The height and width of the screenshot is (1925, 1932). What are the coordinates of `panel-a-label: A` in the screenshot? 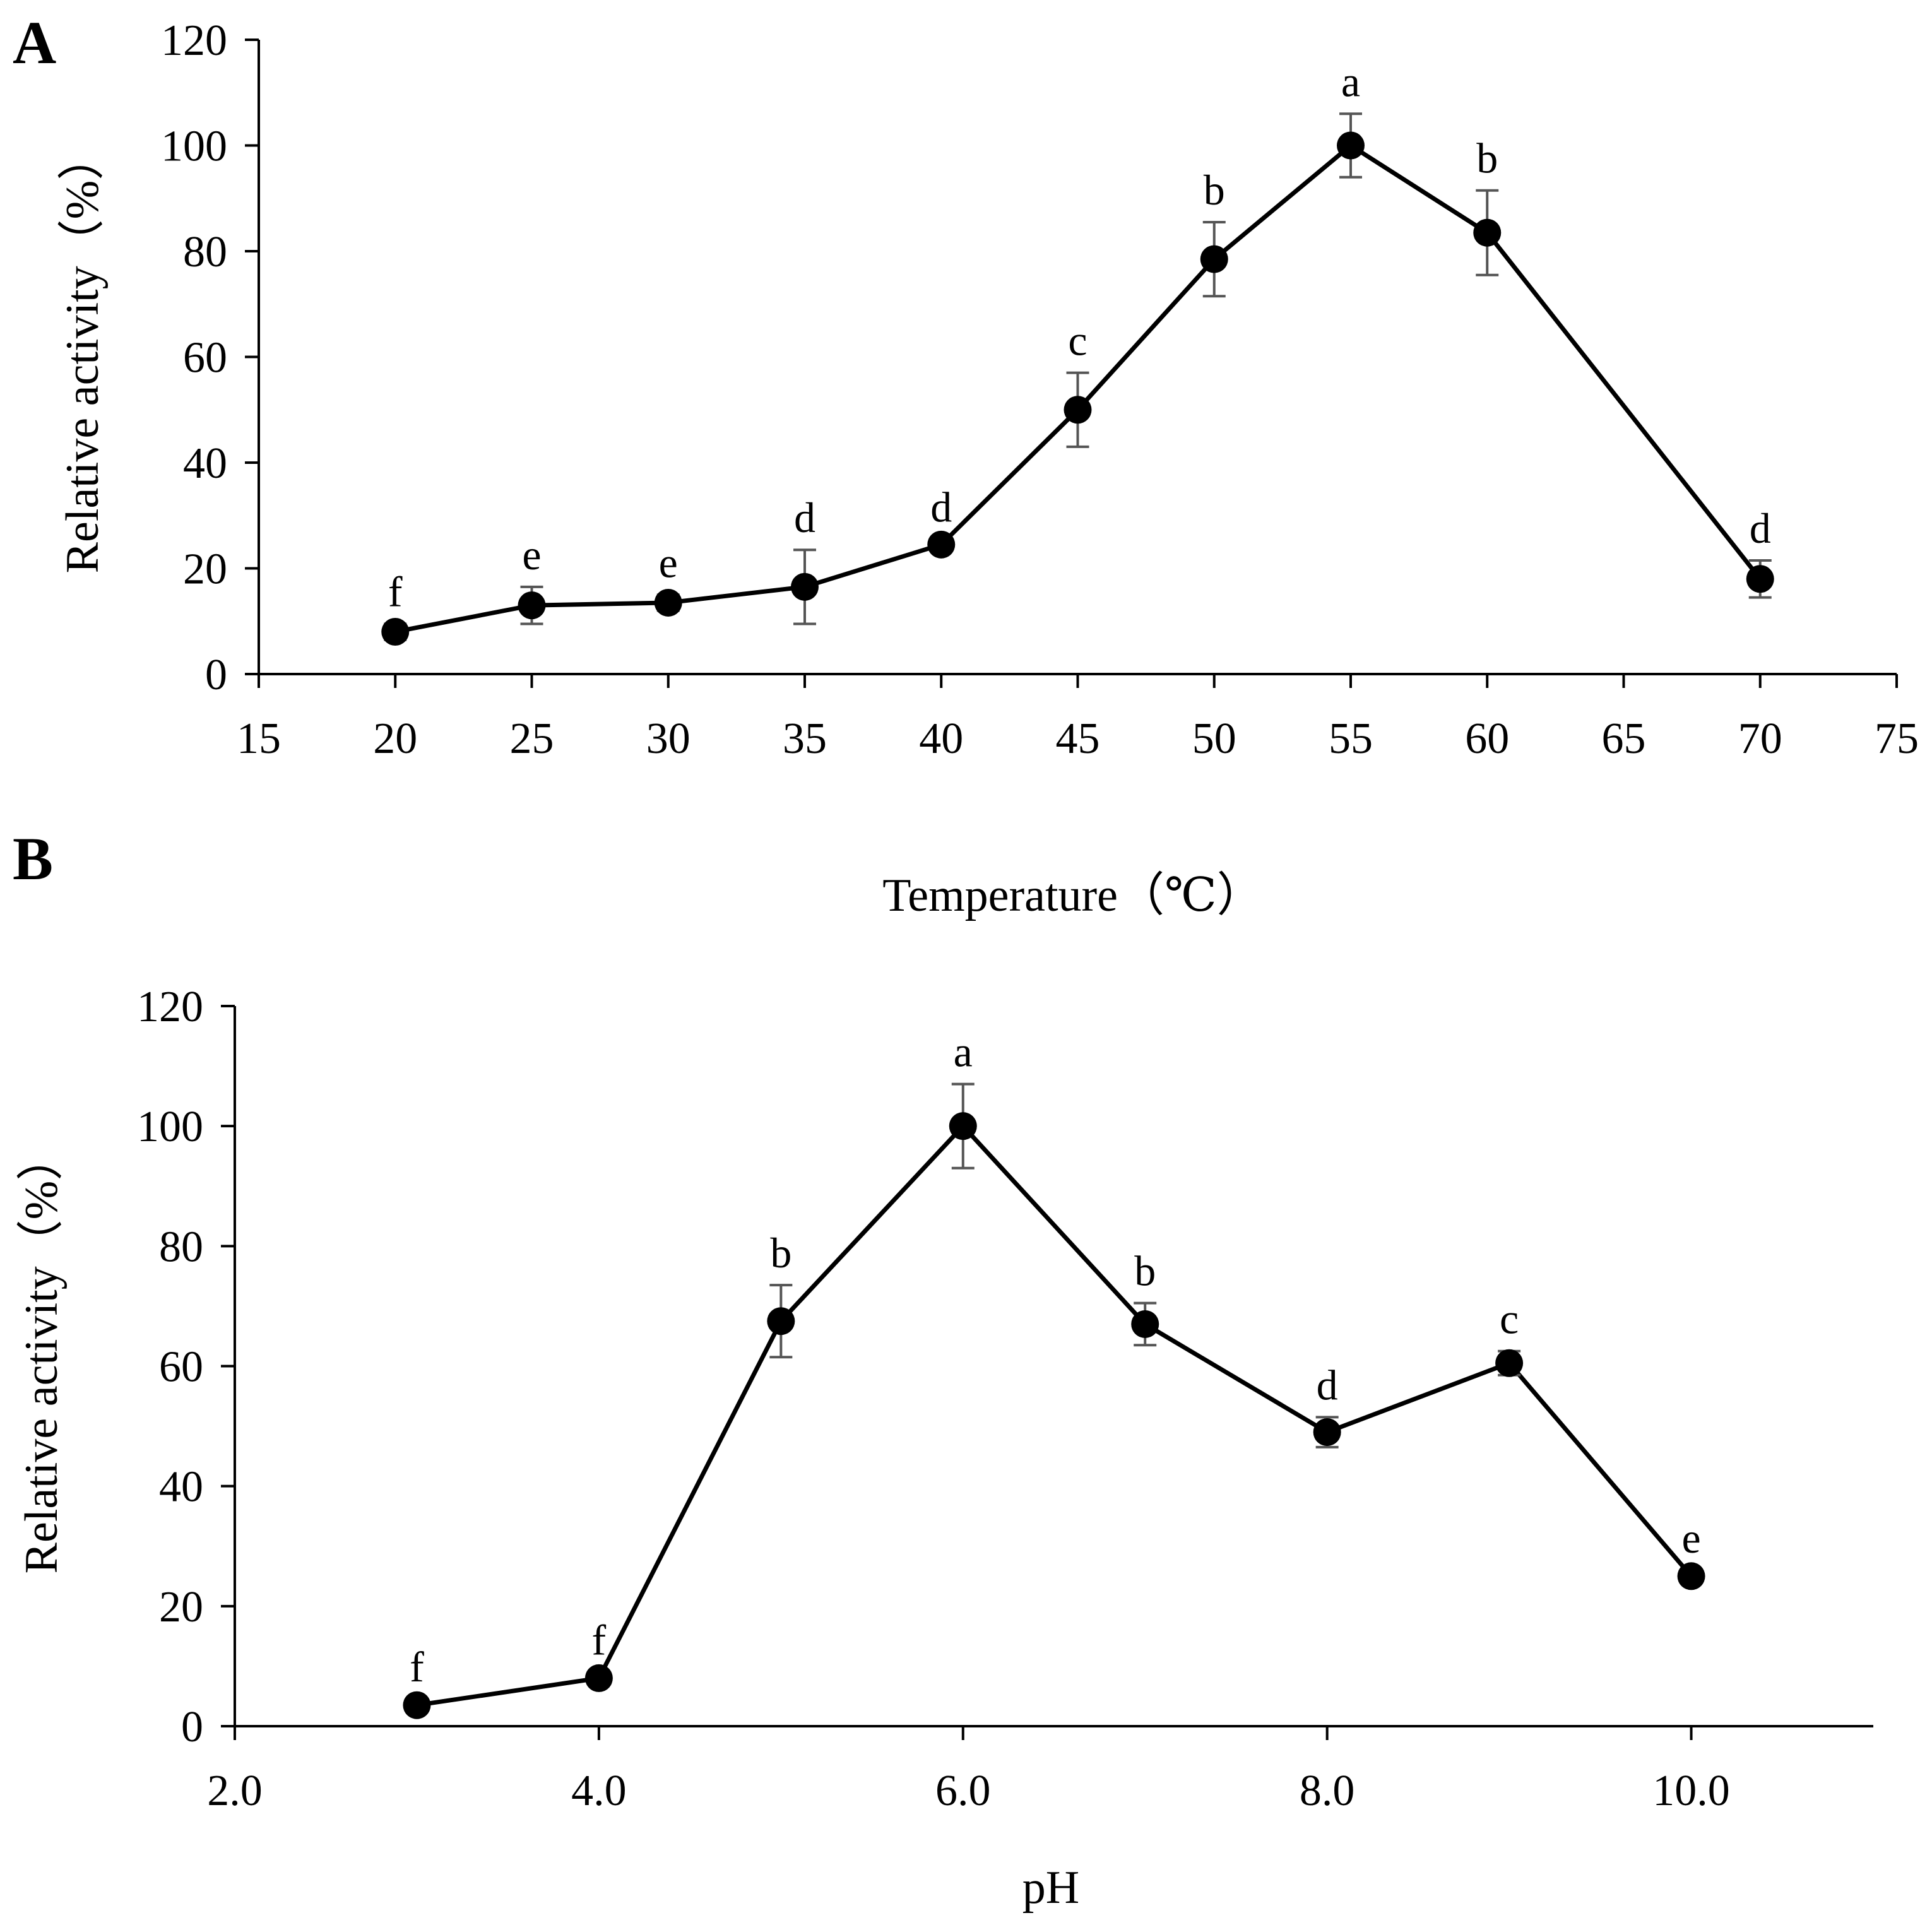 It's located at (34, 42).